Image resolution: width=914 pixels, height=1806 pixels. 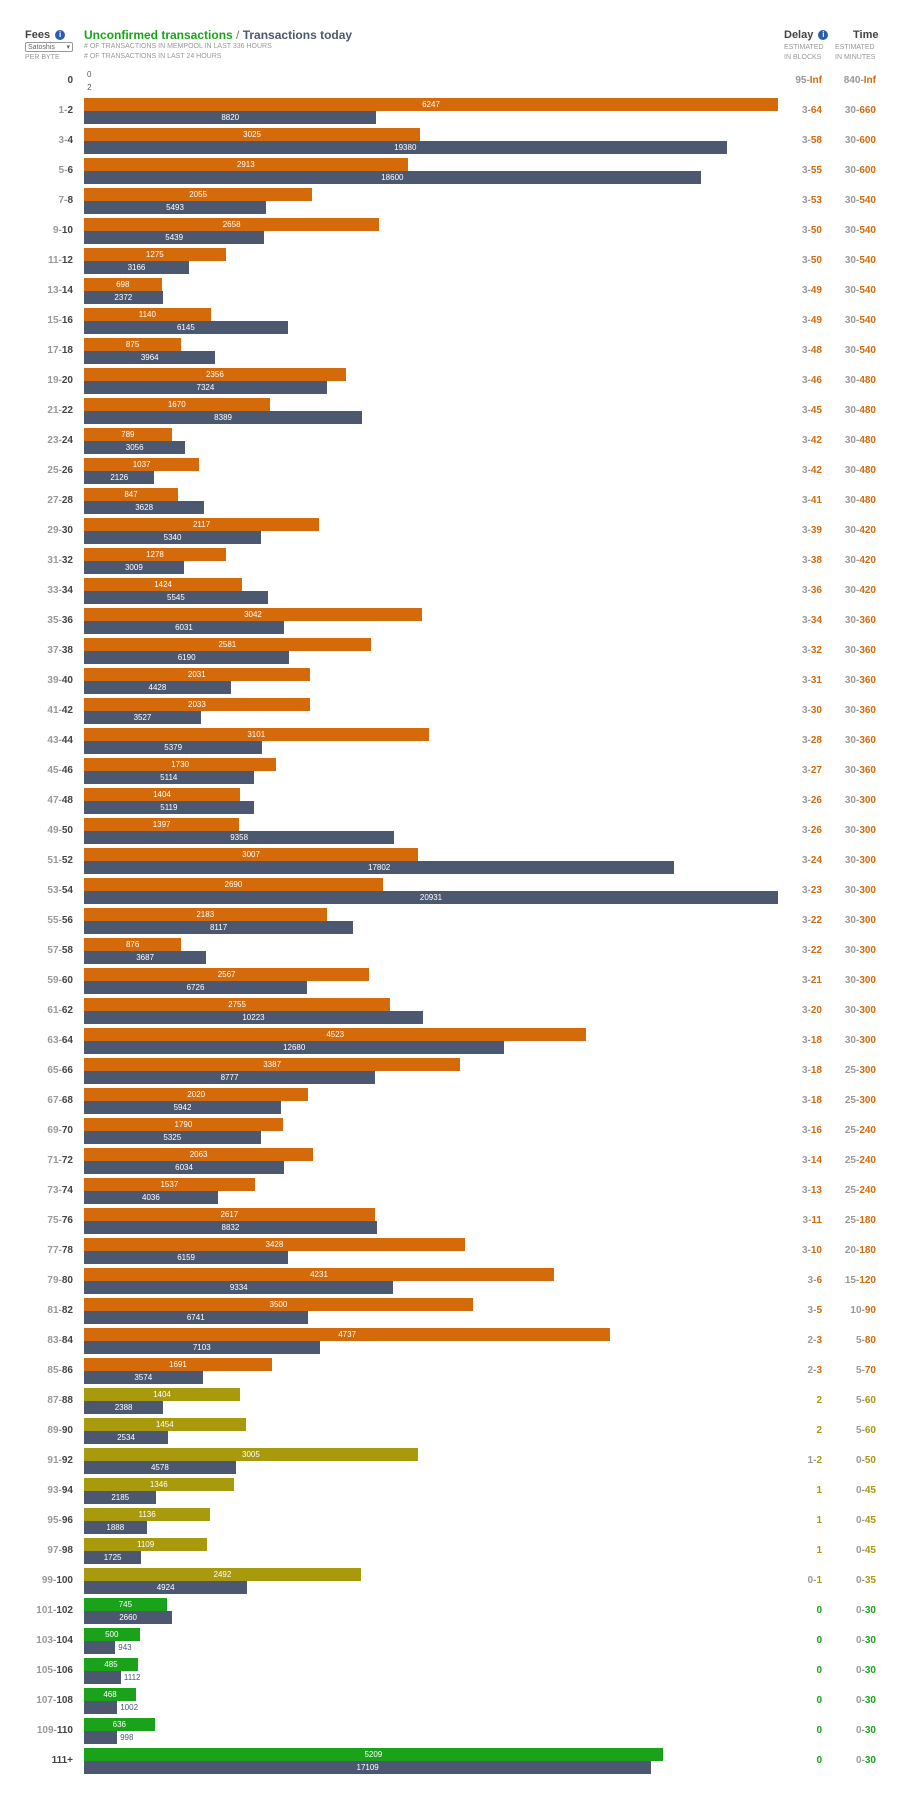 What do you see at coordinates (155, 554) in the screenshot?
I see `unconfirmed-bar: 1278` at bounding box center [155, 554].